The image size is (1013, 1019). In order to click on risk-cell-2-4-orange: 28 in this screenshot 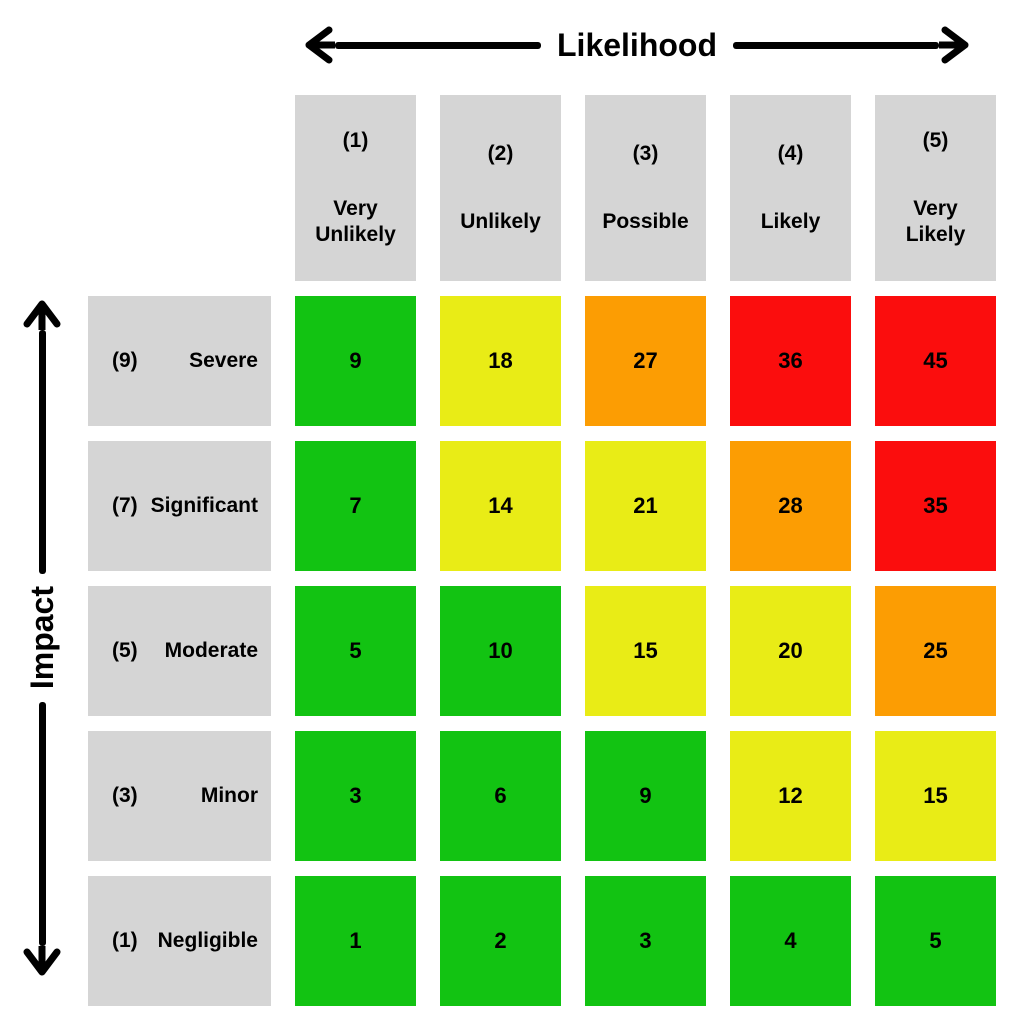, I will do `click(790, 506)`.